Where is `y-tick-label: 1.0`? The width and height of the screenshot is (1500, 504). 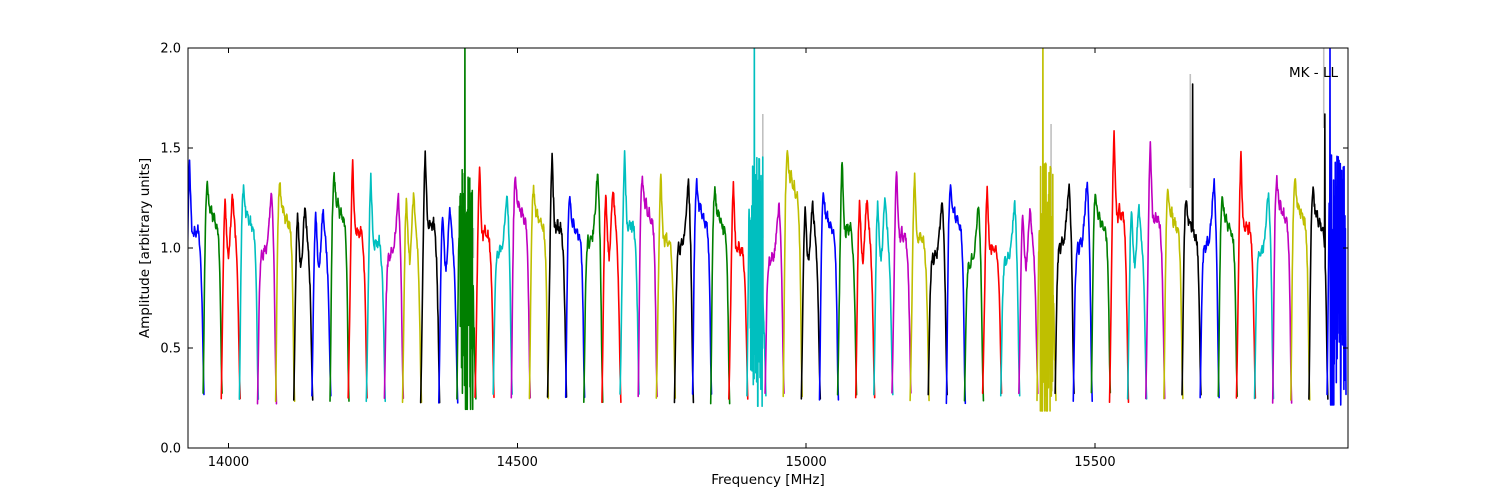
y-tick-label: 1.0 is located at coordinates (170, 249).